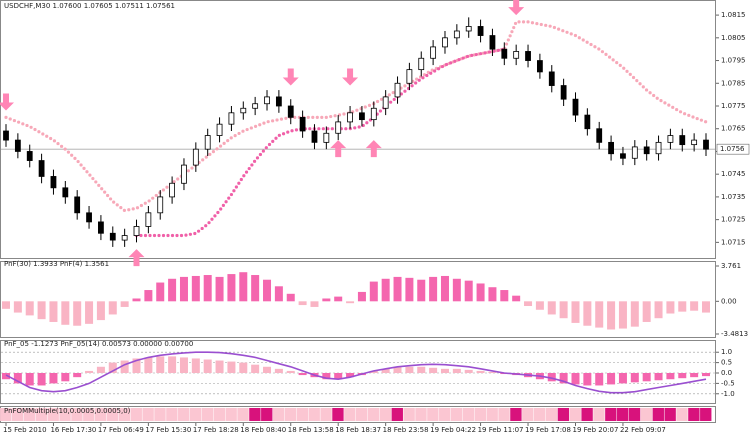  What do you see at coordinates (733, 242) in the screenshot?
I see `y-tick-label: 1.0715` at bounding box center [733, 242].